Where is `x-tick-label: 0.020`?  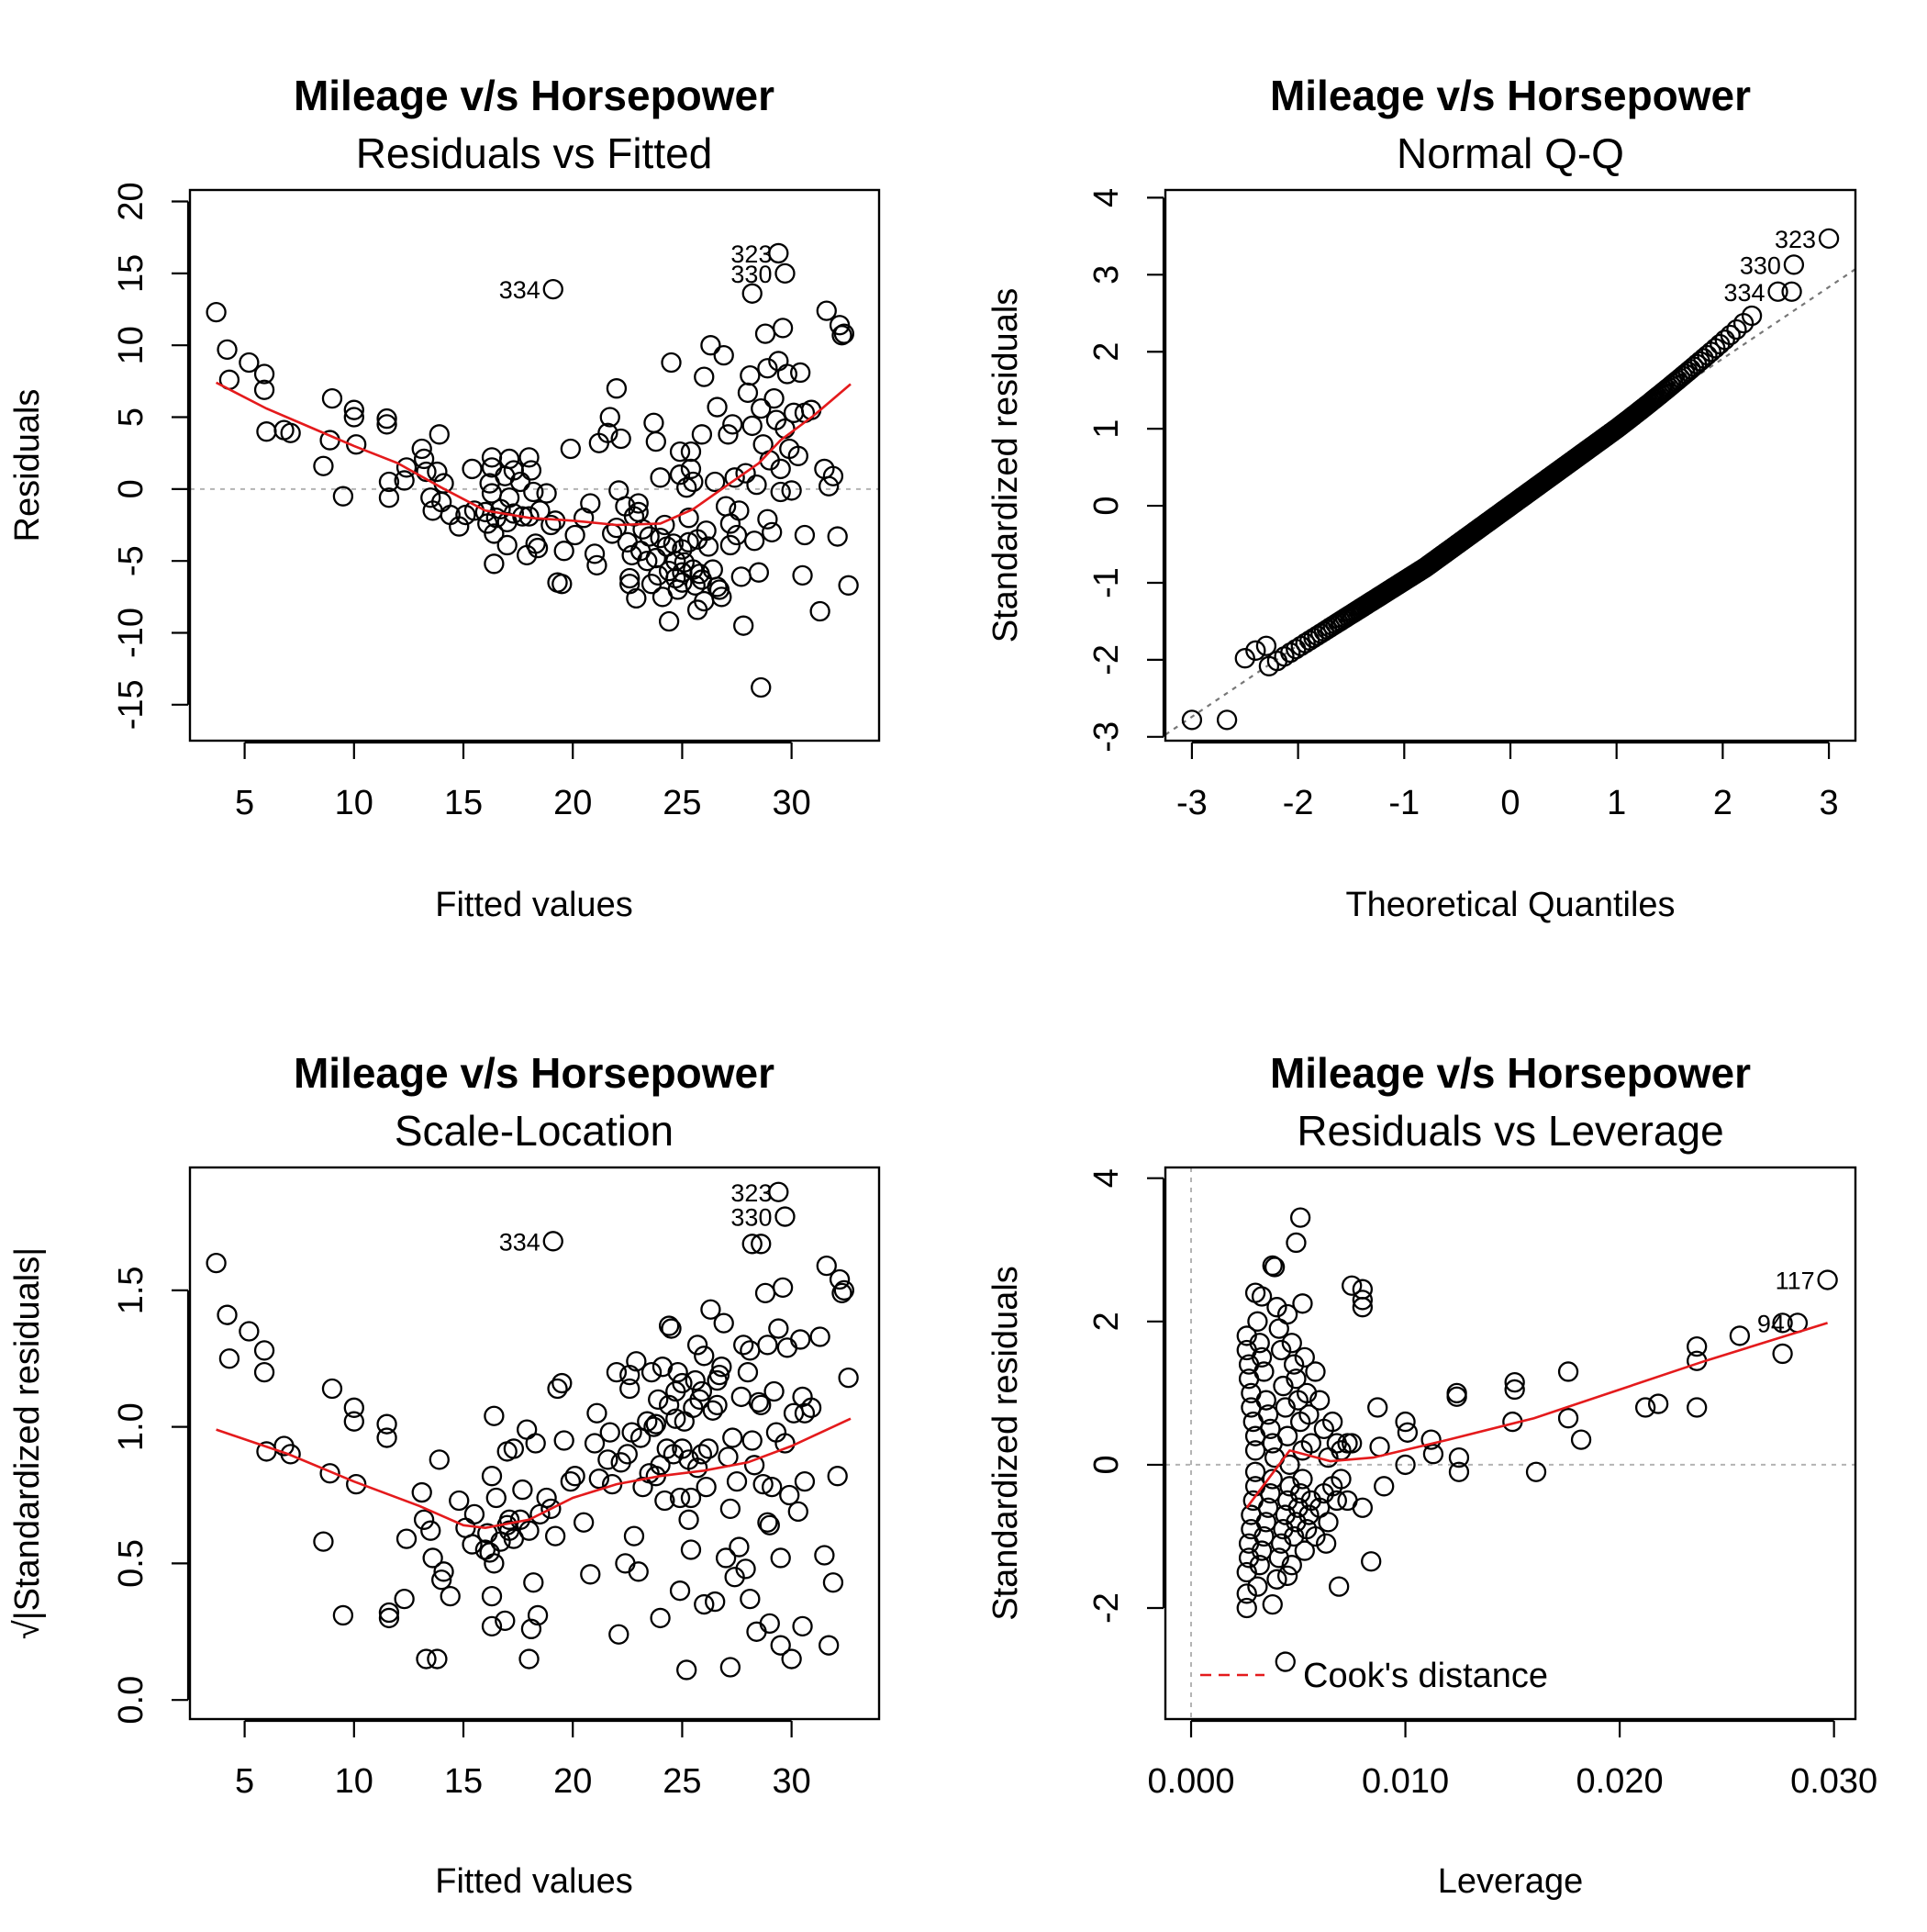 x-tick-label: 0.020 is located at coordinates (1620, 1781).